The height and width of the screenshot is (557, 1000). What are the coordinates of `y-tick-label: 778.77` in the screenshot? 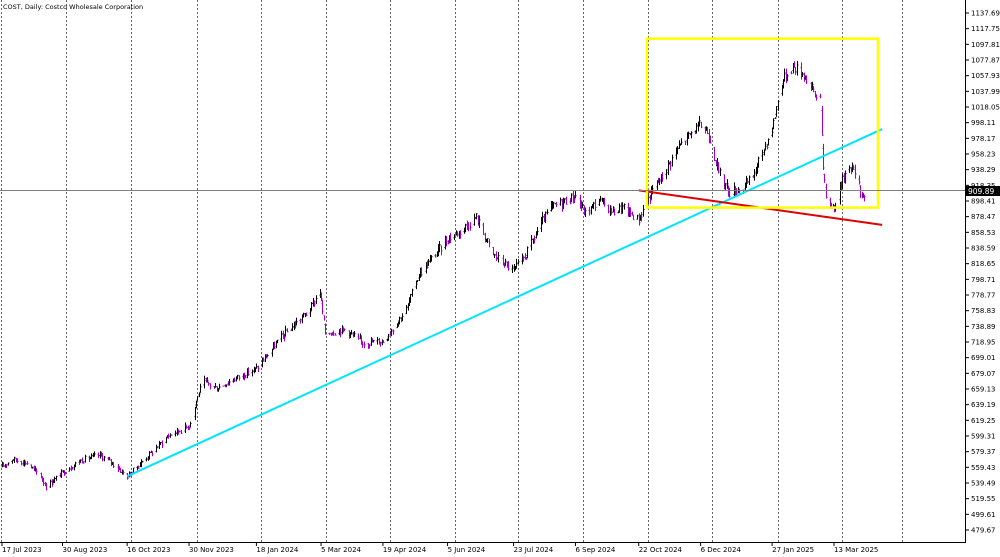 It's located at (983, 296).